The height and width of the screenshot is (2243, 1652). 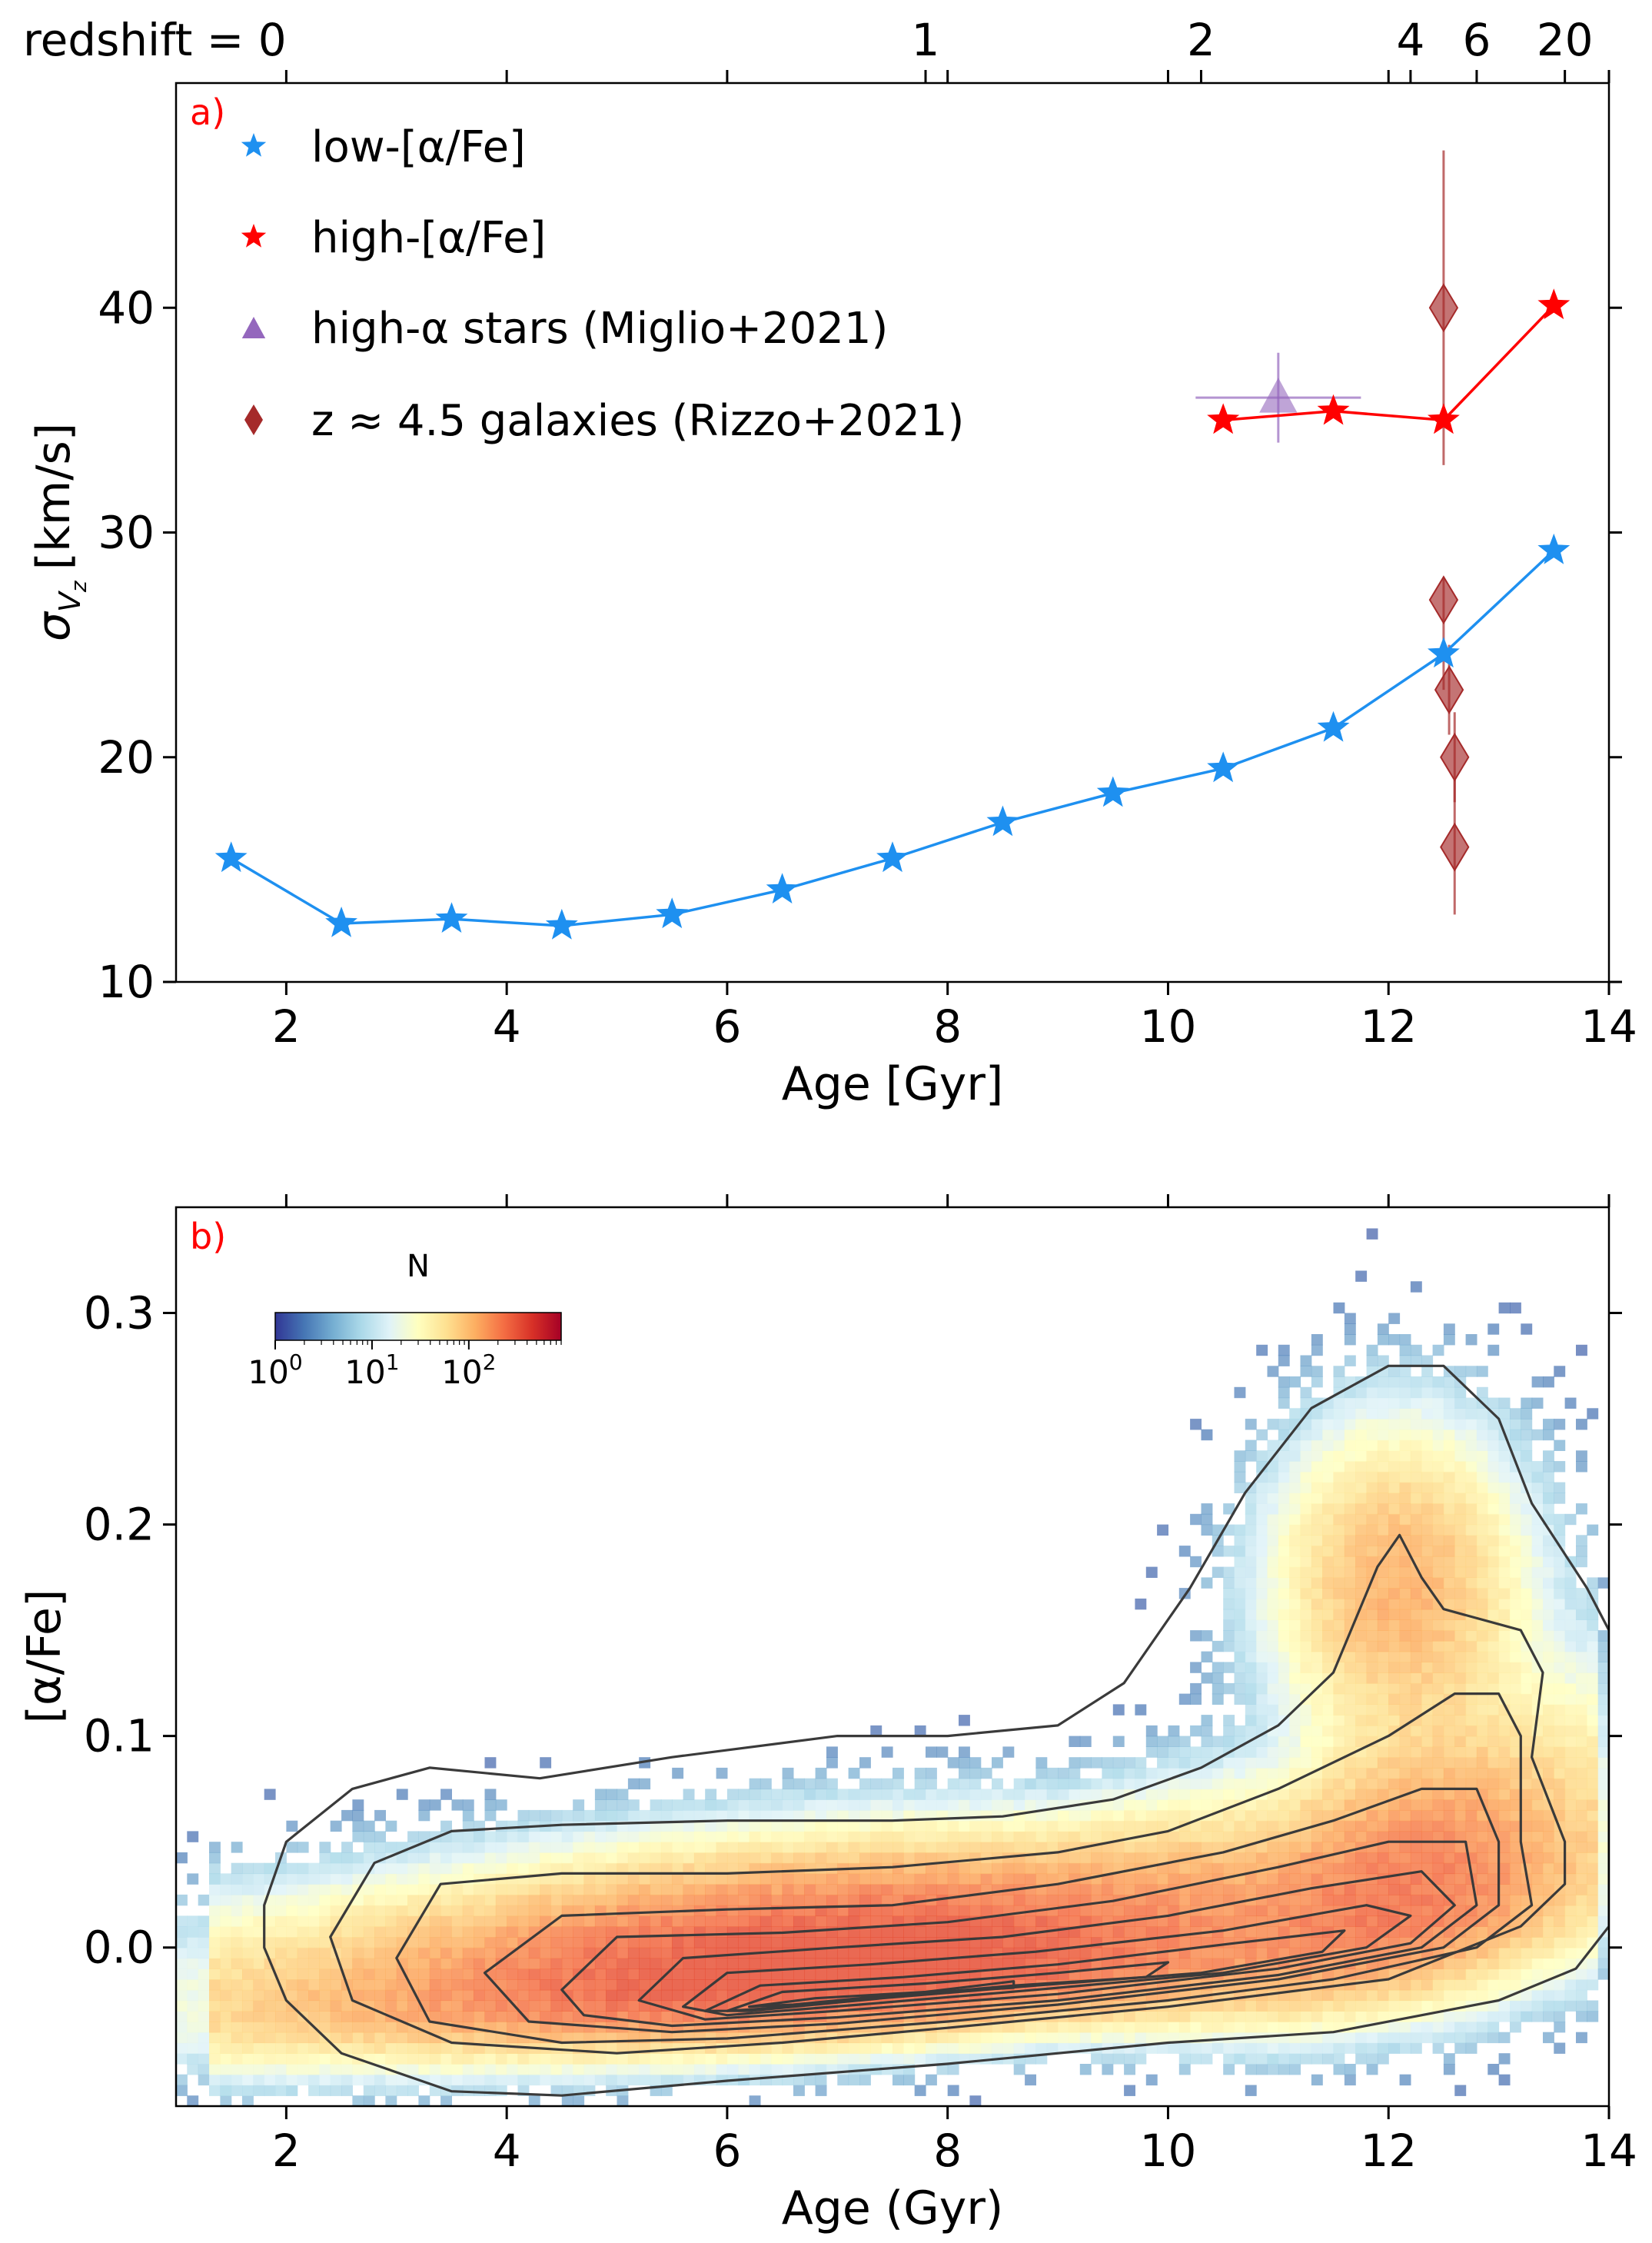 I want to click on x-axis-label-b: Age (Gyr), so click(x=893, y=2208).